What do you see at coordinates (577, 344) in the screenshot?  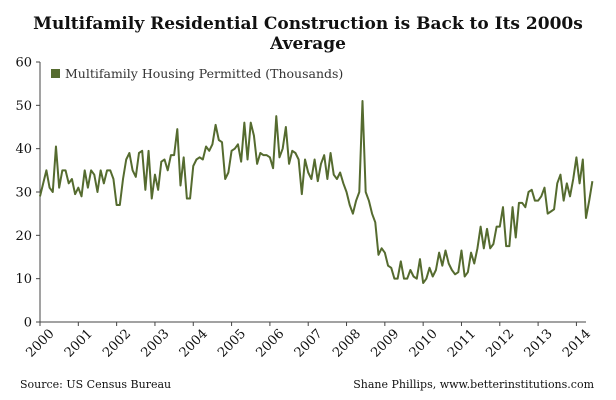 I see `x-tick-label: 2014` at bounding box center [577, 344].